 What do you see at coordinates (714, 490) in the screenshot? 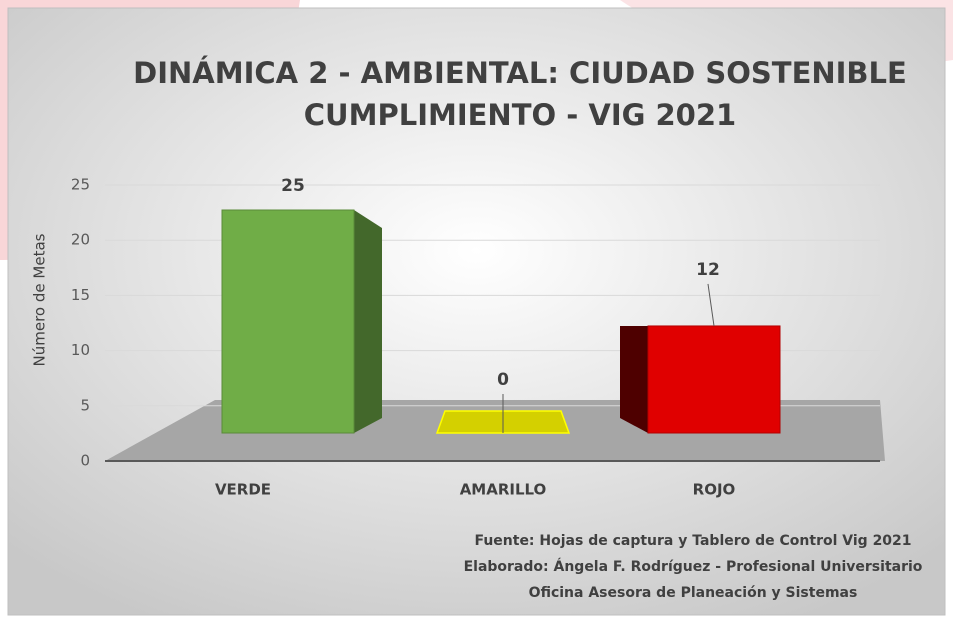
I see `x-tick-label: ROJO` at bounding box center [714, 490].